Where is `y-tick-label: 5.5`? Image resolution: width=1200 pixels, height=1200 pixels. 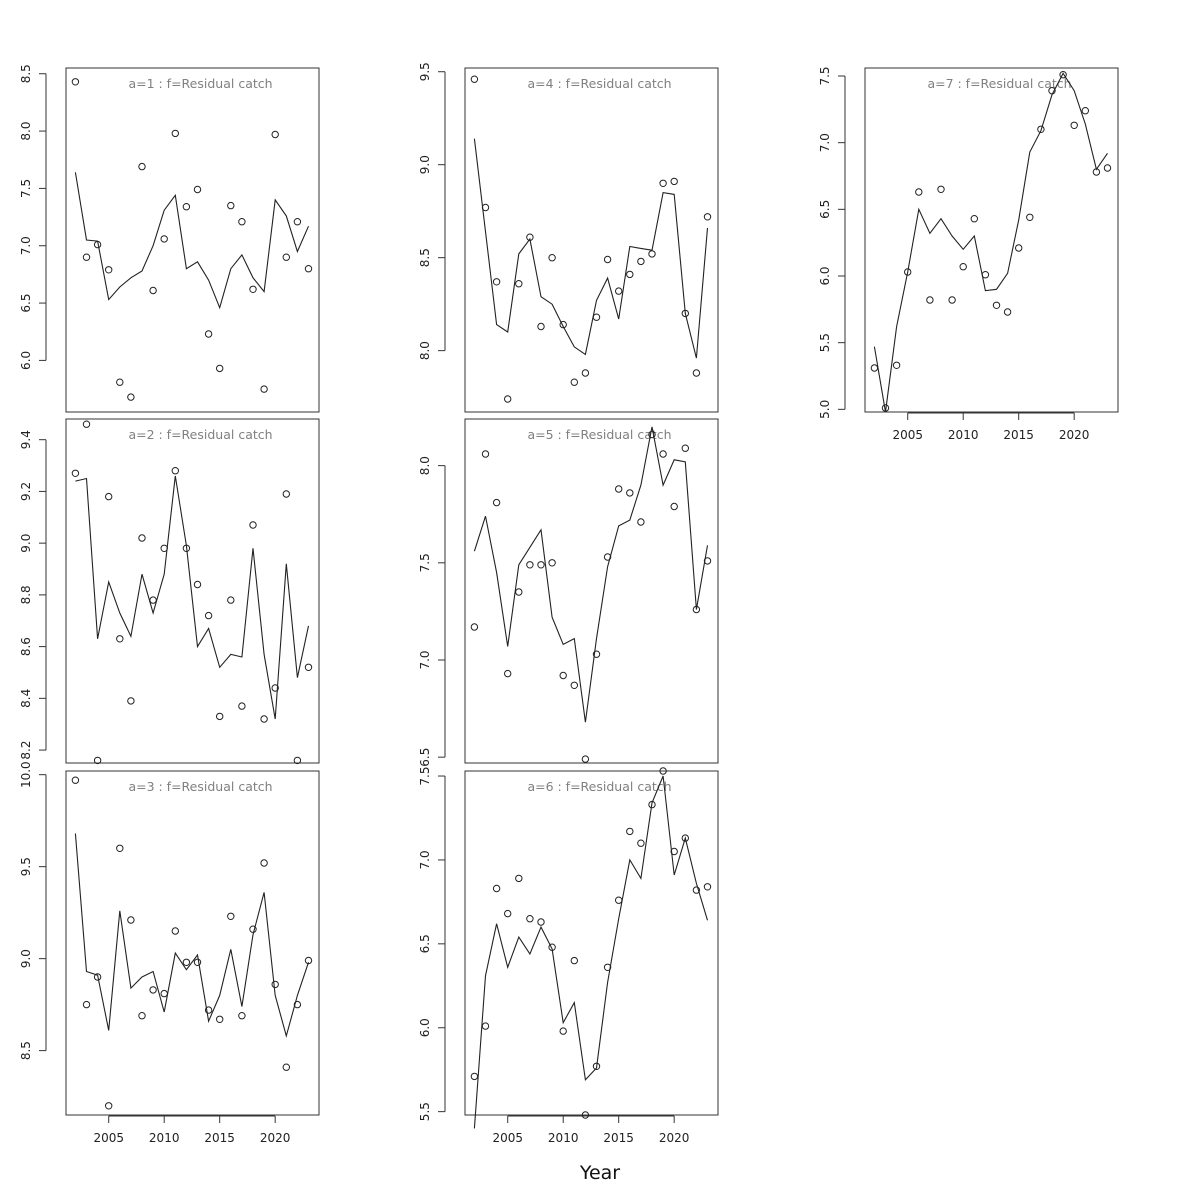 y-tick-label: 5.5 is located at coordinates (825, 342).